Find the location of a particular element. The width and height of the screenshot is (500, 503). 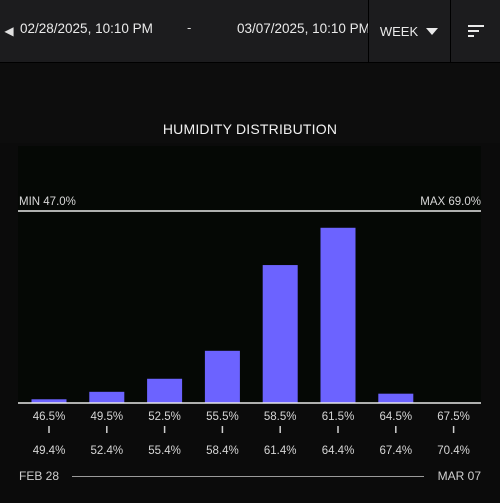

bin-low-label: 55.5% is located at coordinates (222, 417).